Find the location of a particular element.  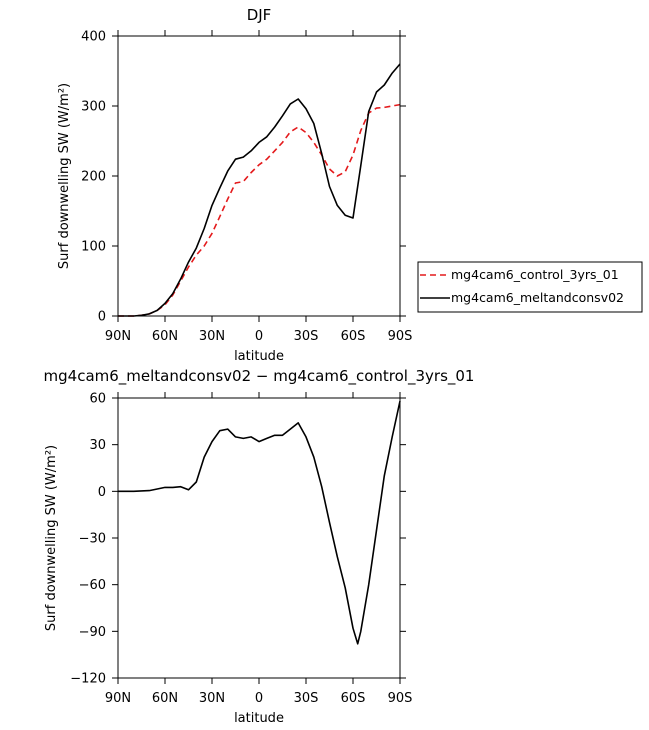

y-tick-label: 300 is located at coordinates (93, 107).